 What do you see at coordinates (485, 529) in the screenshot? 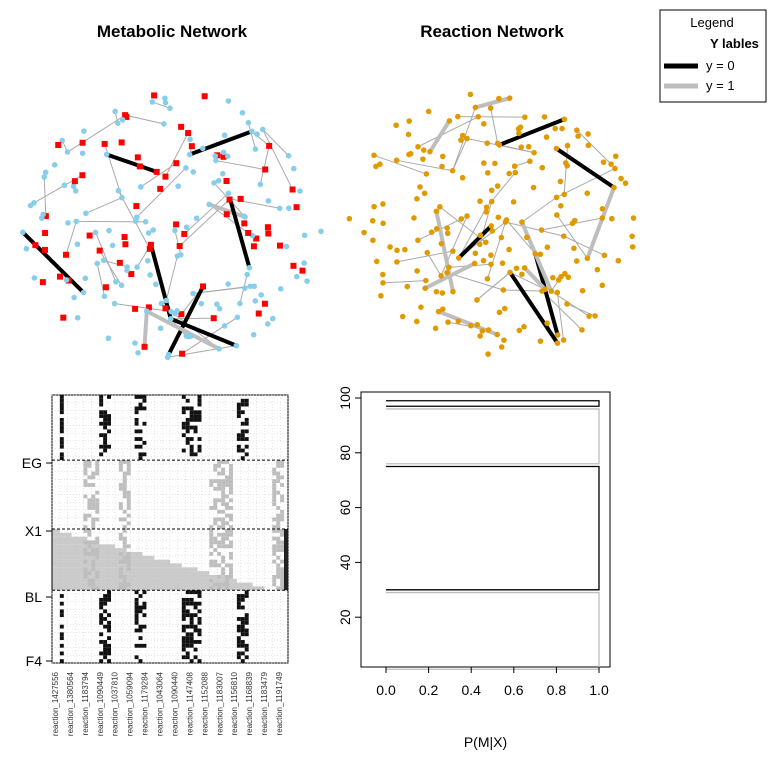
I see `plot-frame` at bounding box center [485, 529].